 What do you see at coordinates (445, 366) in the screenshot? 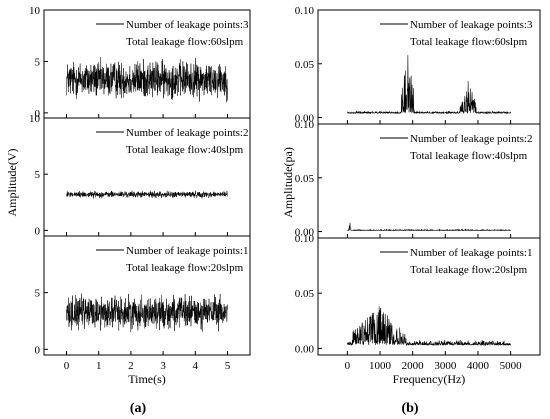
I see `x-tick-label: 3000` at bounding box center [445, 366].